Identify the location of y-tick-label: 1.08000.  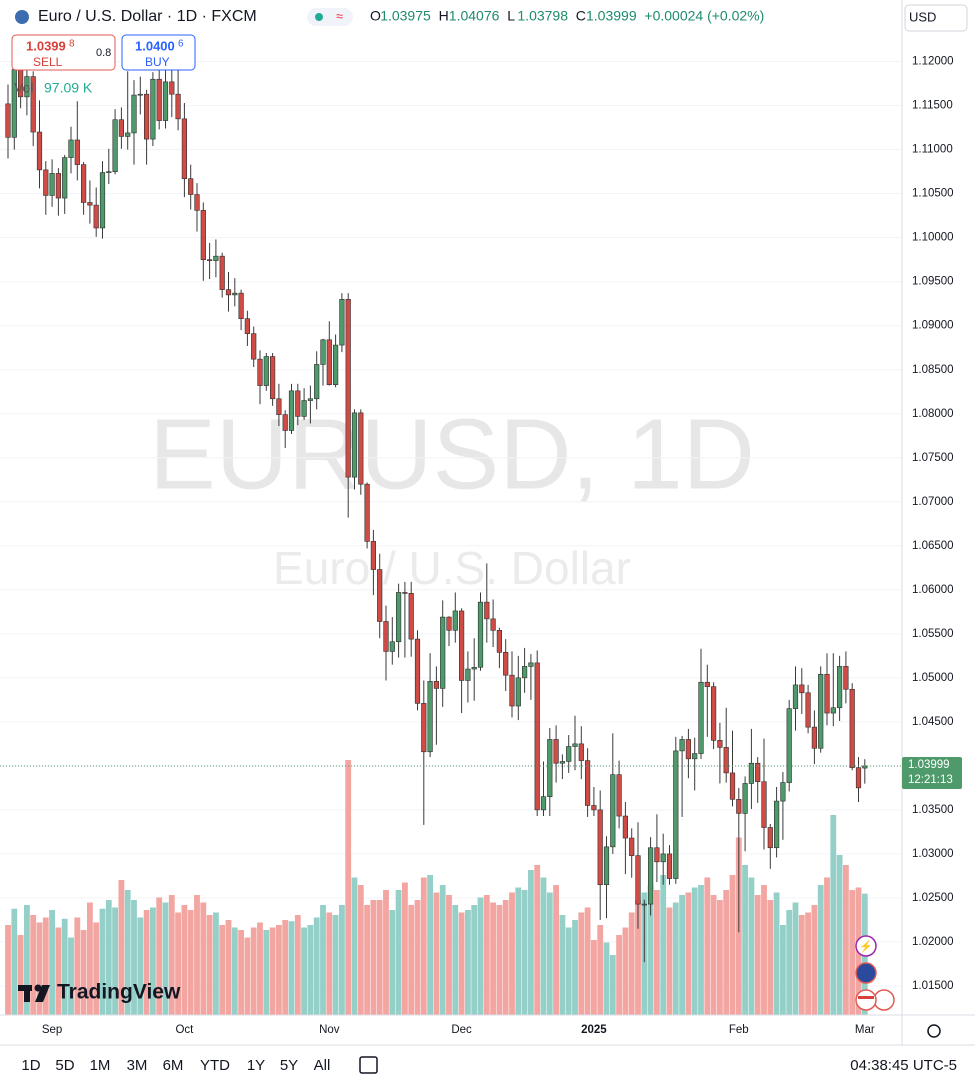
(933, 414).